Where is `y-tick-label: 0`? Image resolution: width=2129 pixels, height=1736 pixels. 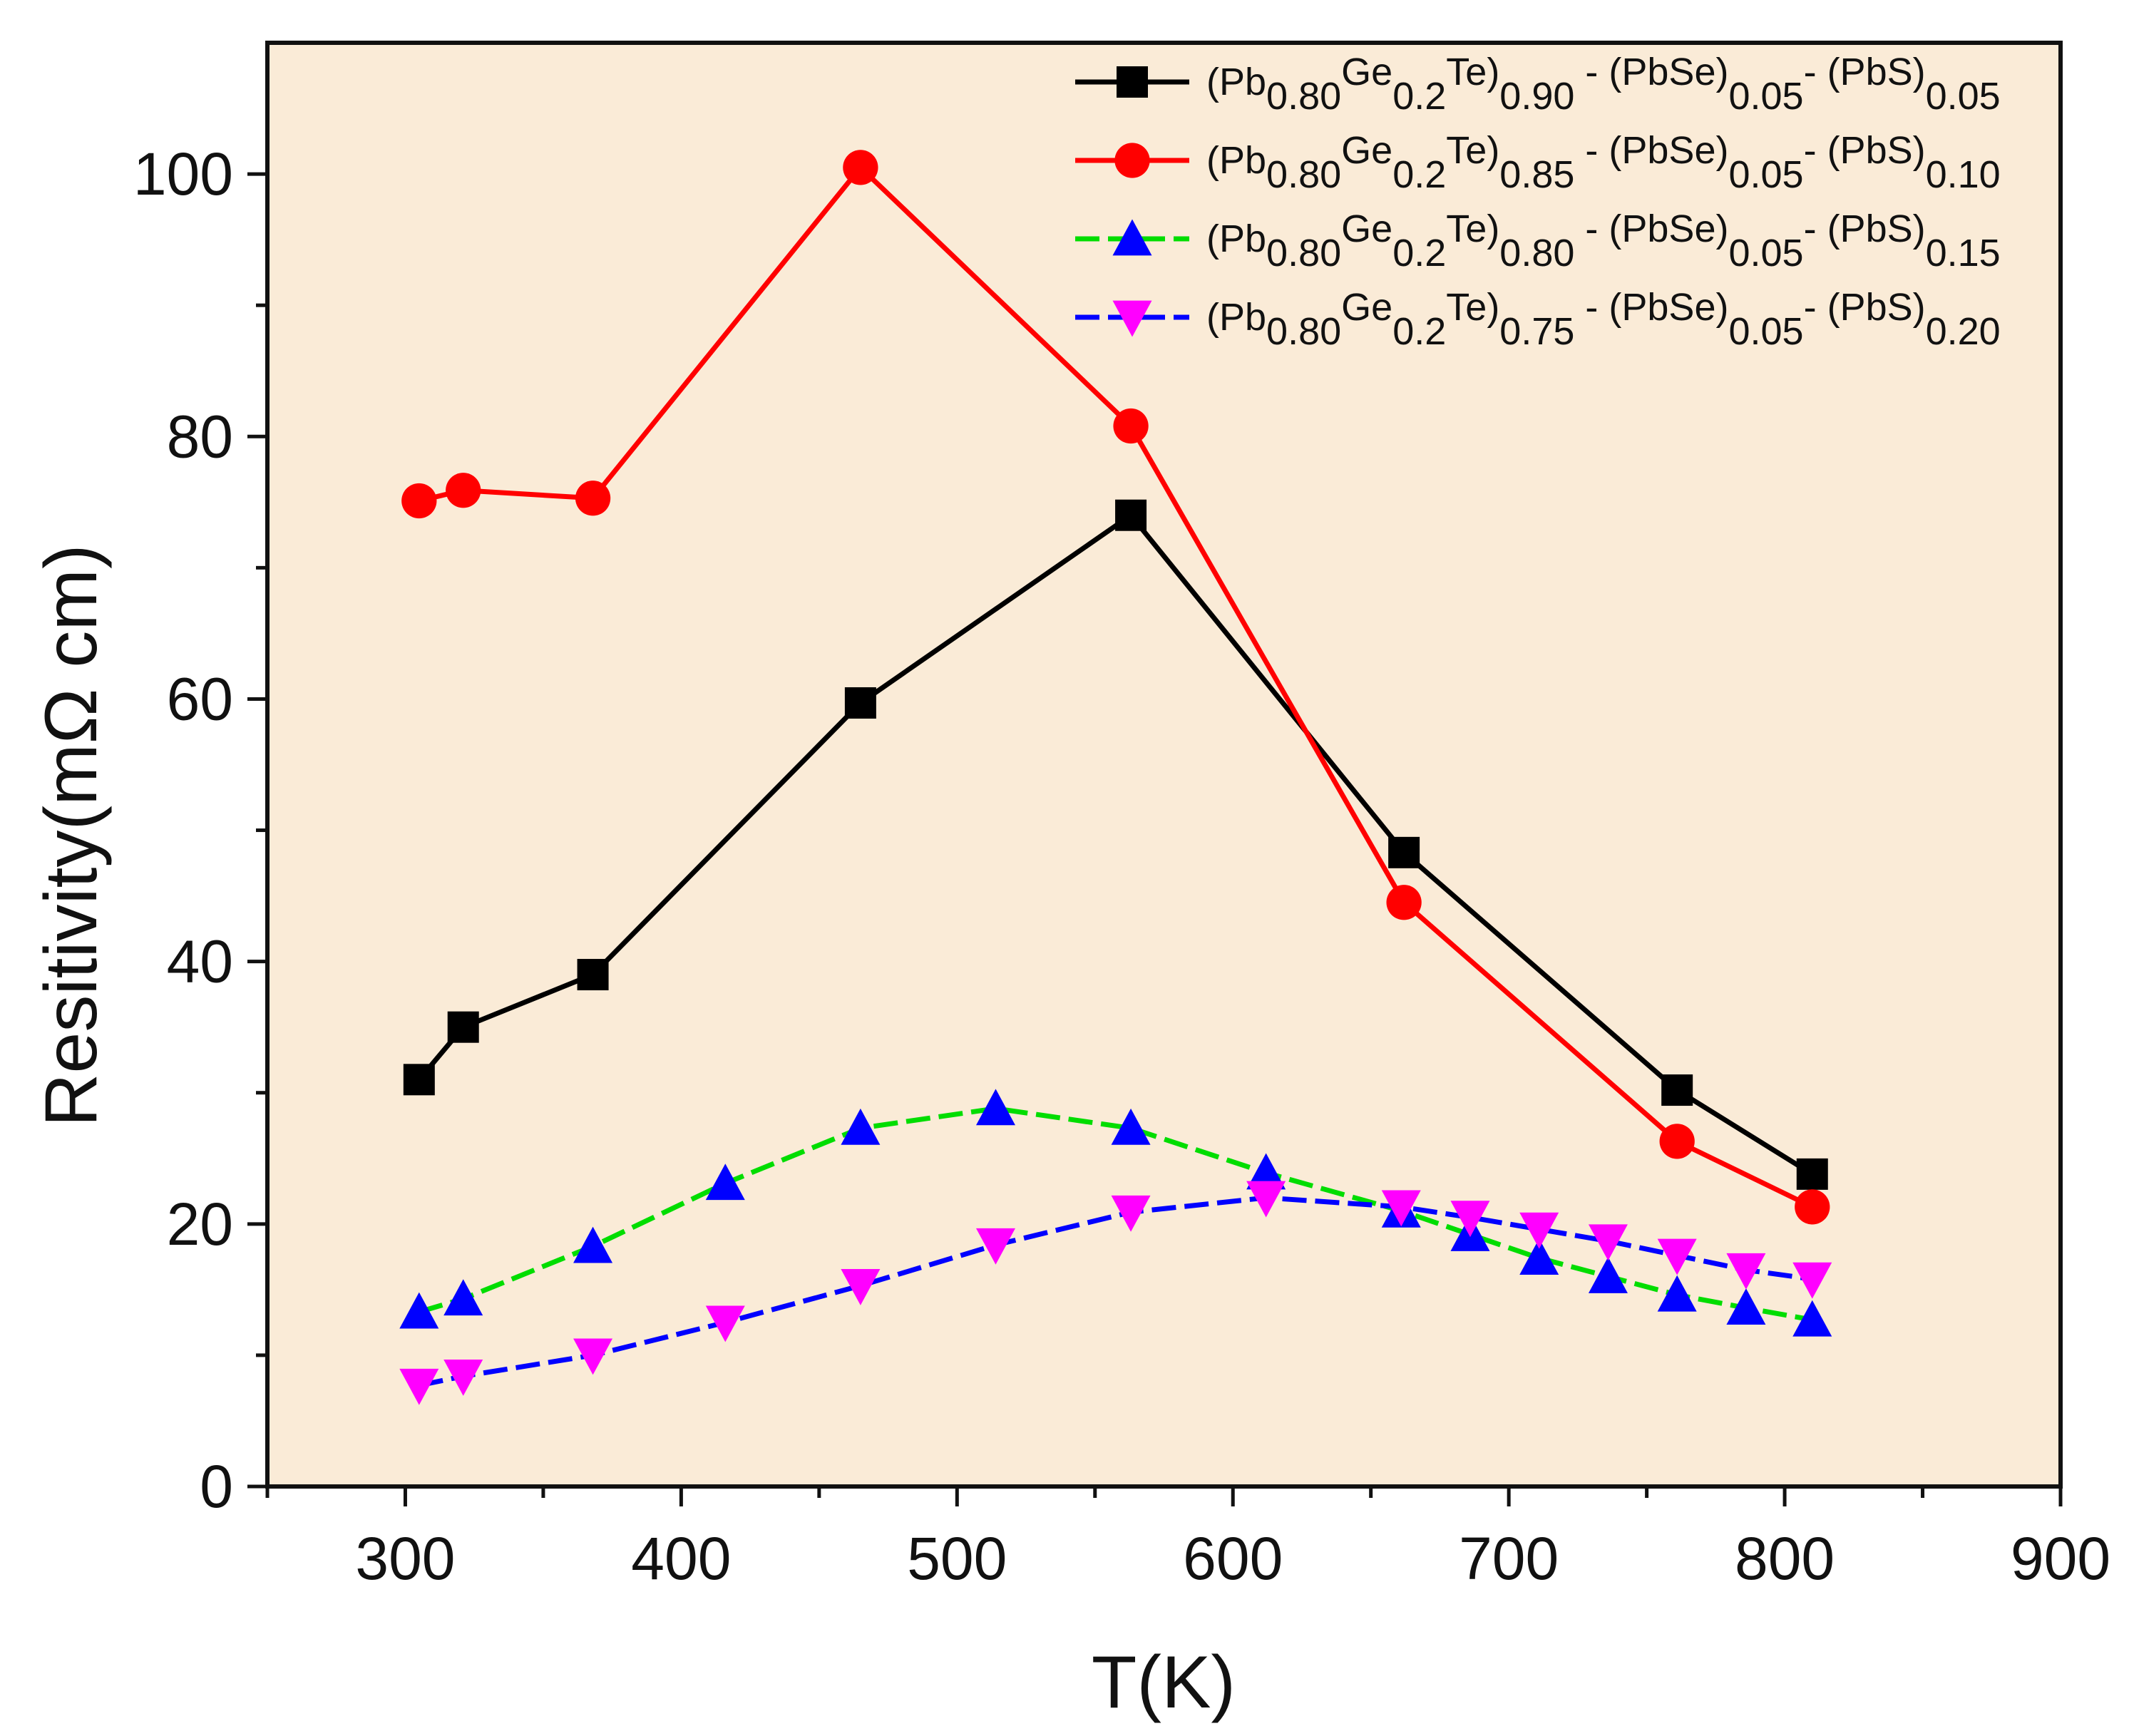
y-tick-label: 0 is located at coordinates (216, 1487).